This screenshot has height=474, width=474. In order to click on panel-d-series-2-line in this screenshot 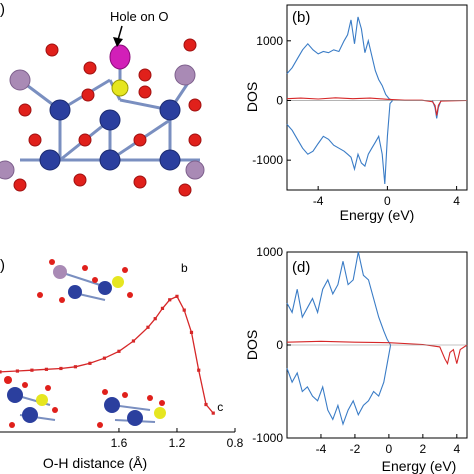, I will do `click(377, 353)`.